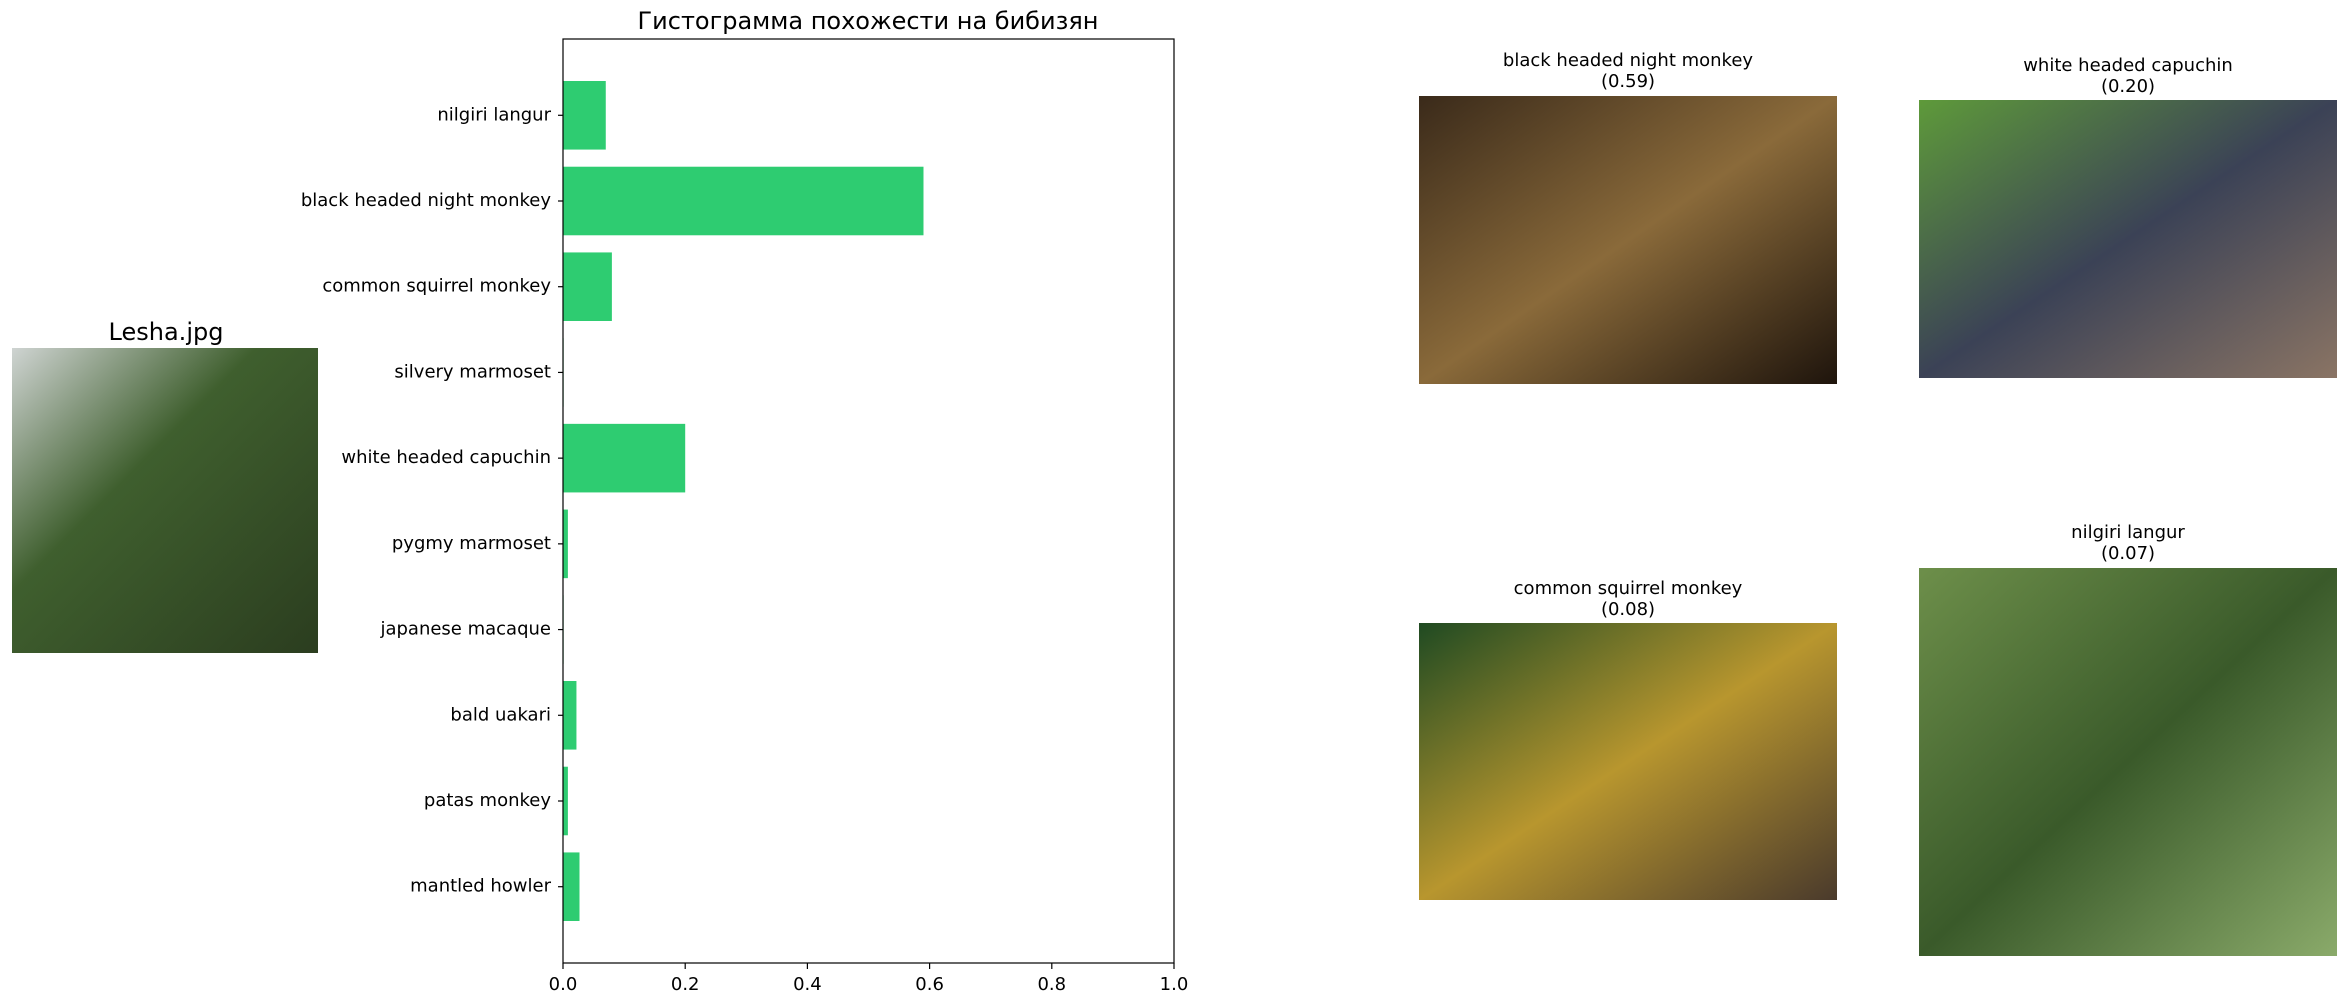 The height and width of the screenshot is (1005, 2349). What do you see at coordinates (465, 629) in the screenshot?
I see `y-tick-label: japanese macaque` at bounding box center [465, 629].